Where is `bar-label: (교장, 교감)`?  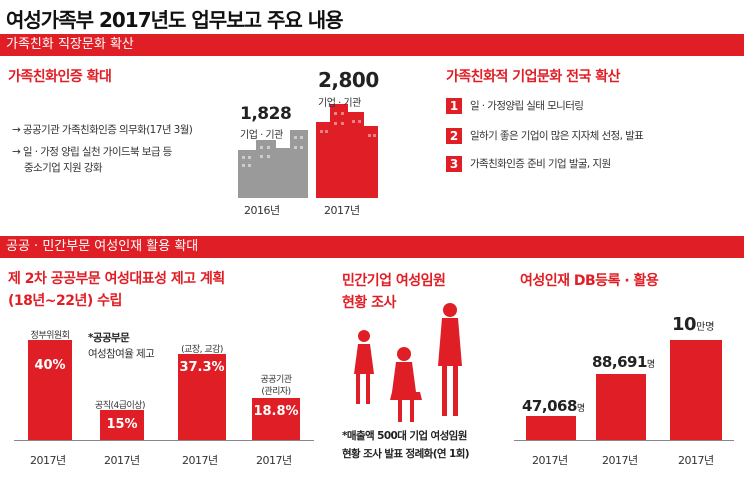 bar-label: (교장, 교감) is located at coordinates (202, 350).